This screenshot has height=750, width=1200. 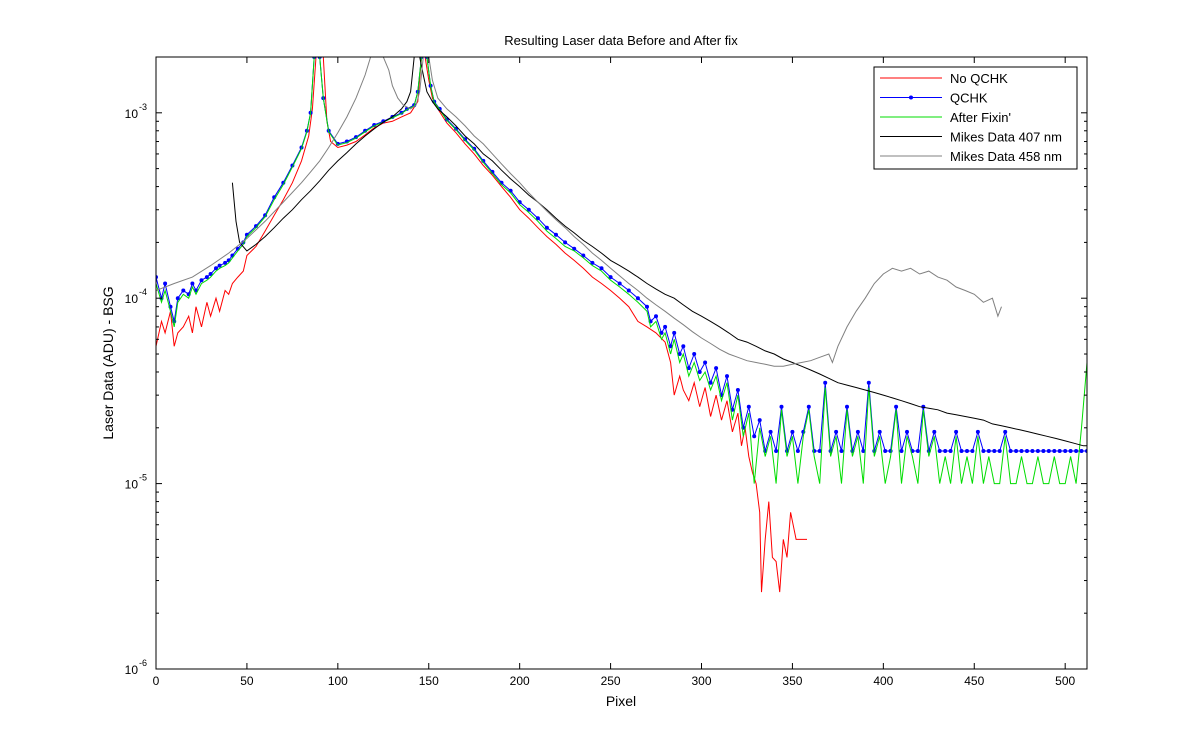 I want to click on x-tick-label-5: 250, so click(x=611, y=681).